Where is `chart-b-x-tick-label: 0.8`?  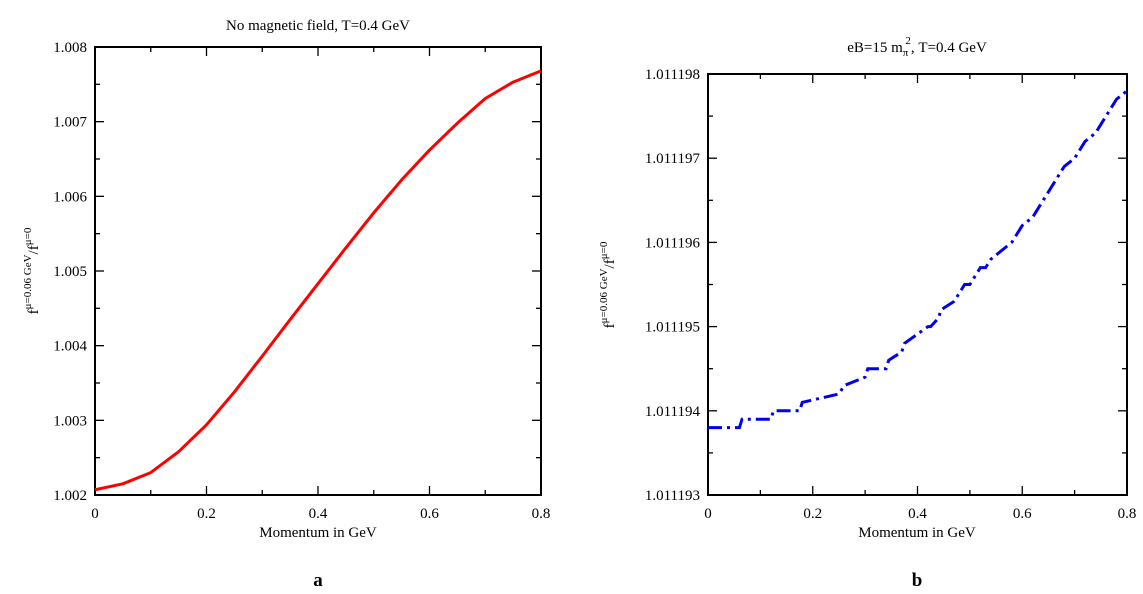
chart-b-x-tick-label: 0.8 is located at coordinates (1127, 514).